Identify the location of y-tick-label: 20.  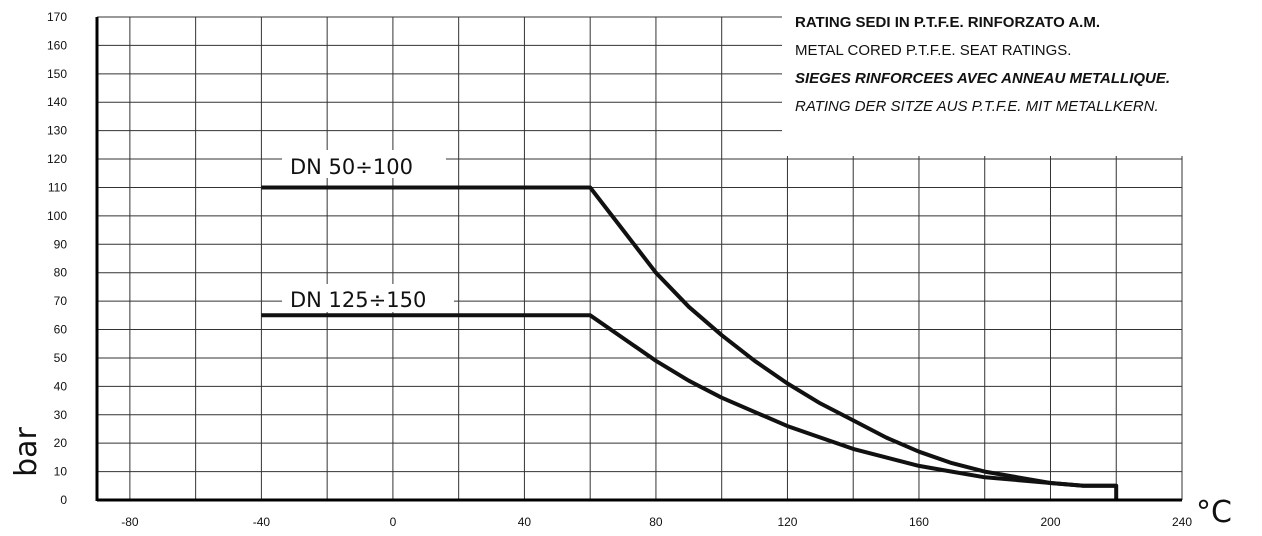
(61, 443).